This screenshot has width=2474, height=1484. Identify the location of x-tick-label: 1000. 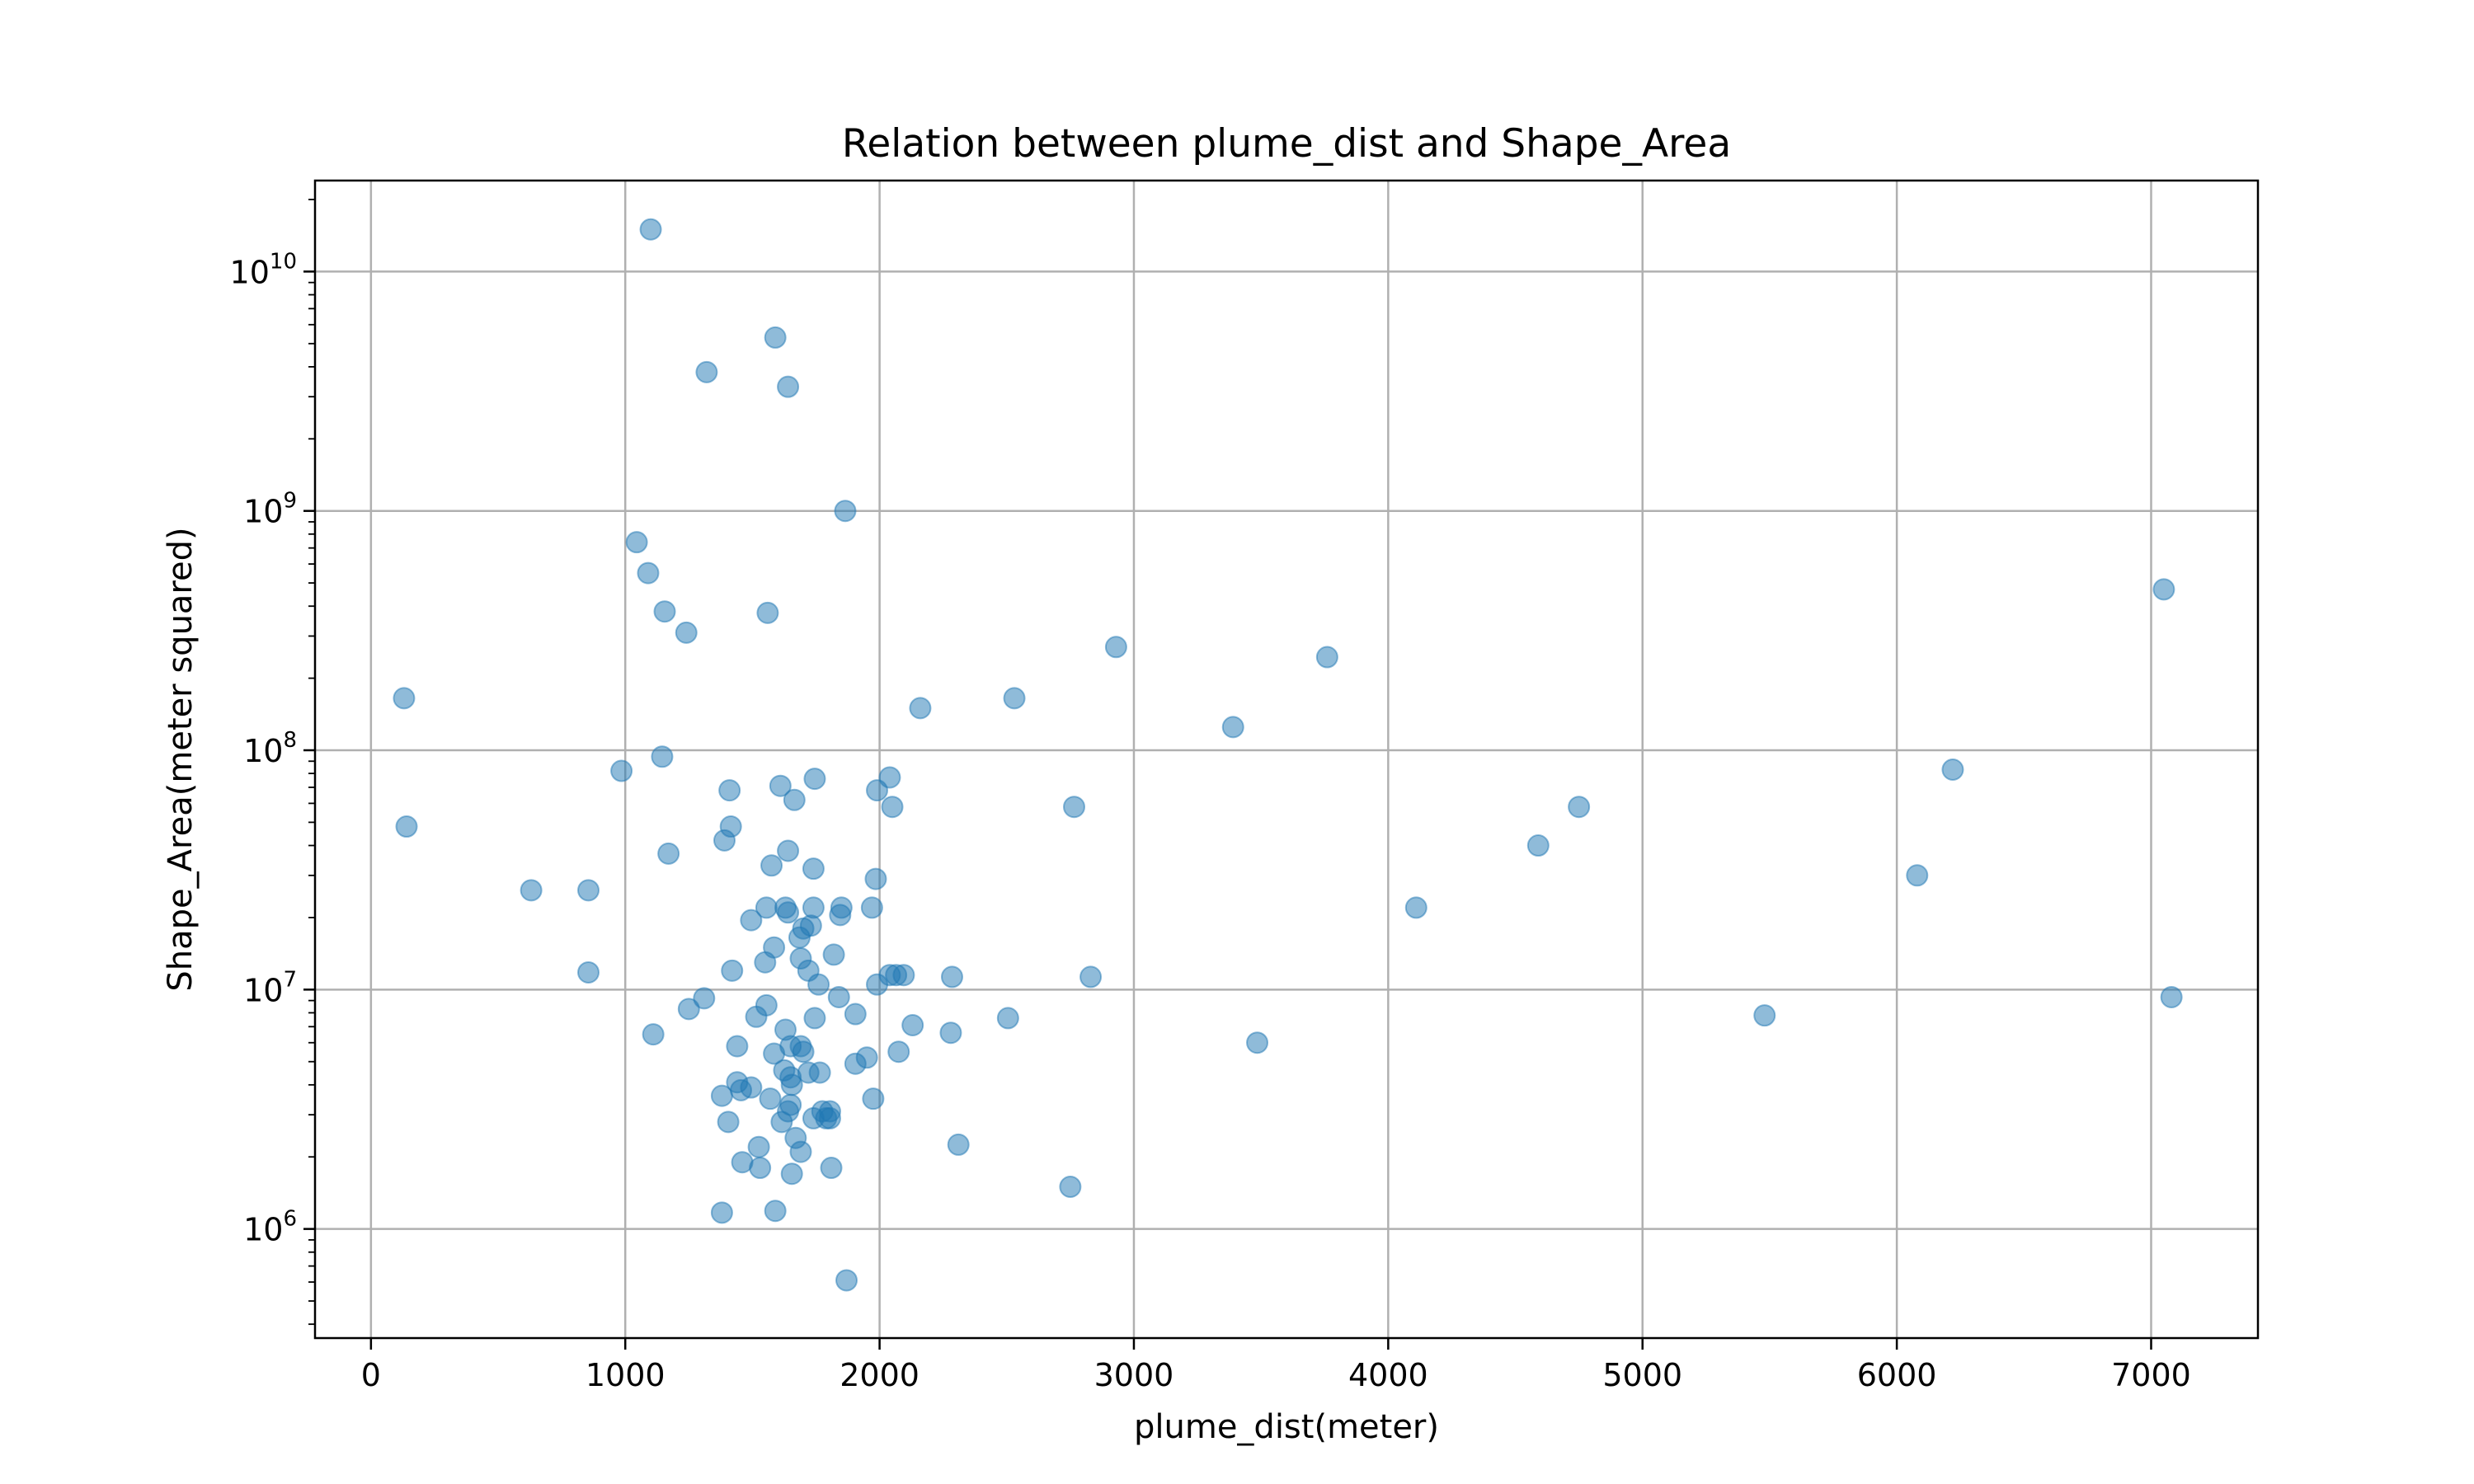
(626, 1375).